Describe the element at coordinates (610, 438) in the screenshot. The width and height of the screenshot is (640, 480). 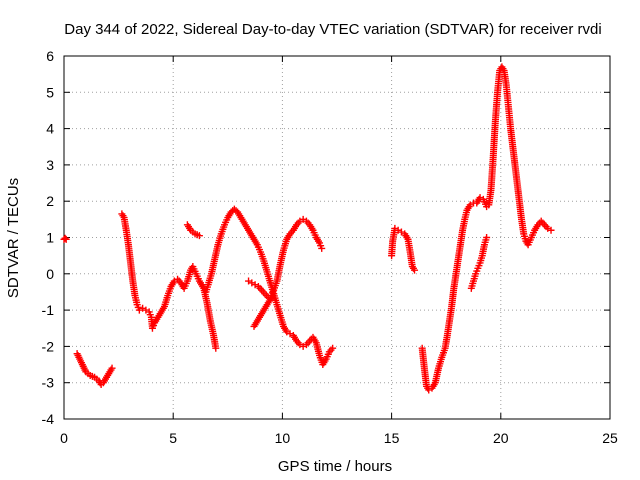
I see `x-tick-label: 25` at that location.